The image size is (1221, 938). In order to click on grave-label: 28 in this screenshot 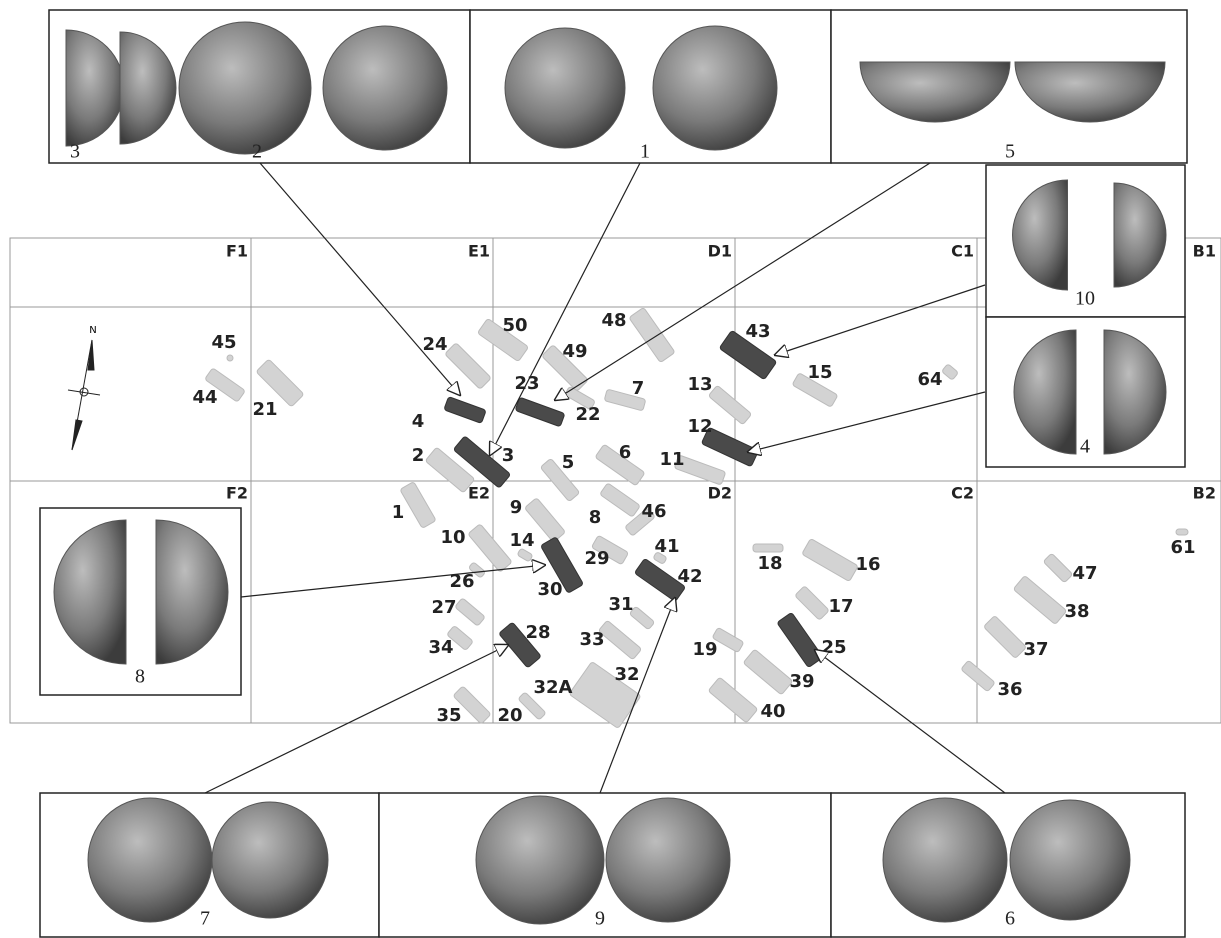, I will do `click(537, 632)`.